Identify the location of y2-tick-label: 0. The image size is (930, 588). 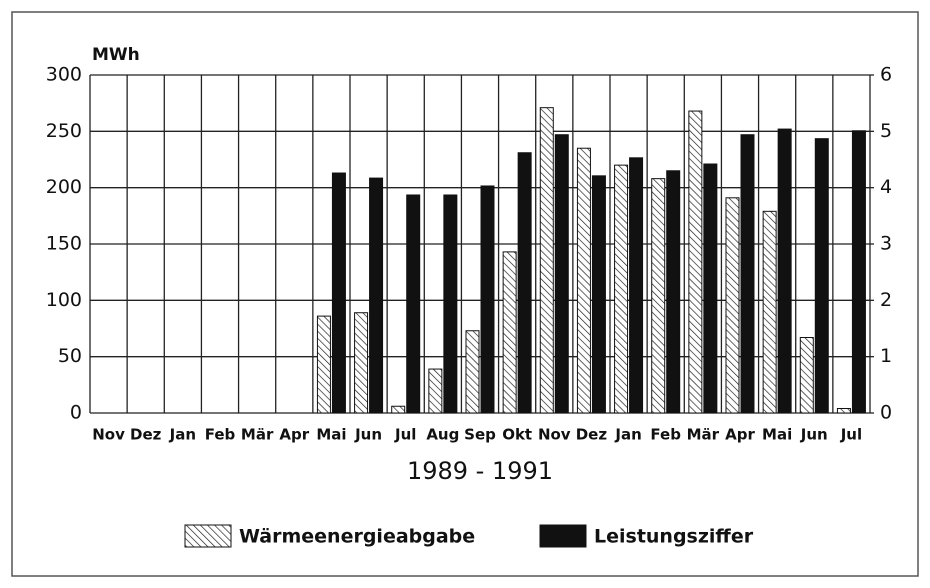
(886, 413).